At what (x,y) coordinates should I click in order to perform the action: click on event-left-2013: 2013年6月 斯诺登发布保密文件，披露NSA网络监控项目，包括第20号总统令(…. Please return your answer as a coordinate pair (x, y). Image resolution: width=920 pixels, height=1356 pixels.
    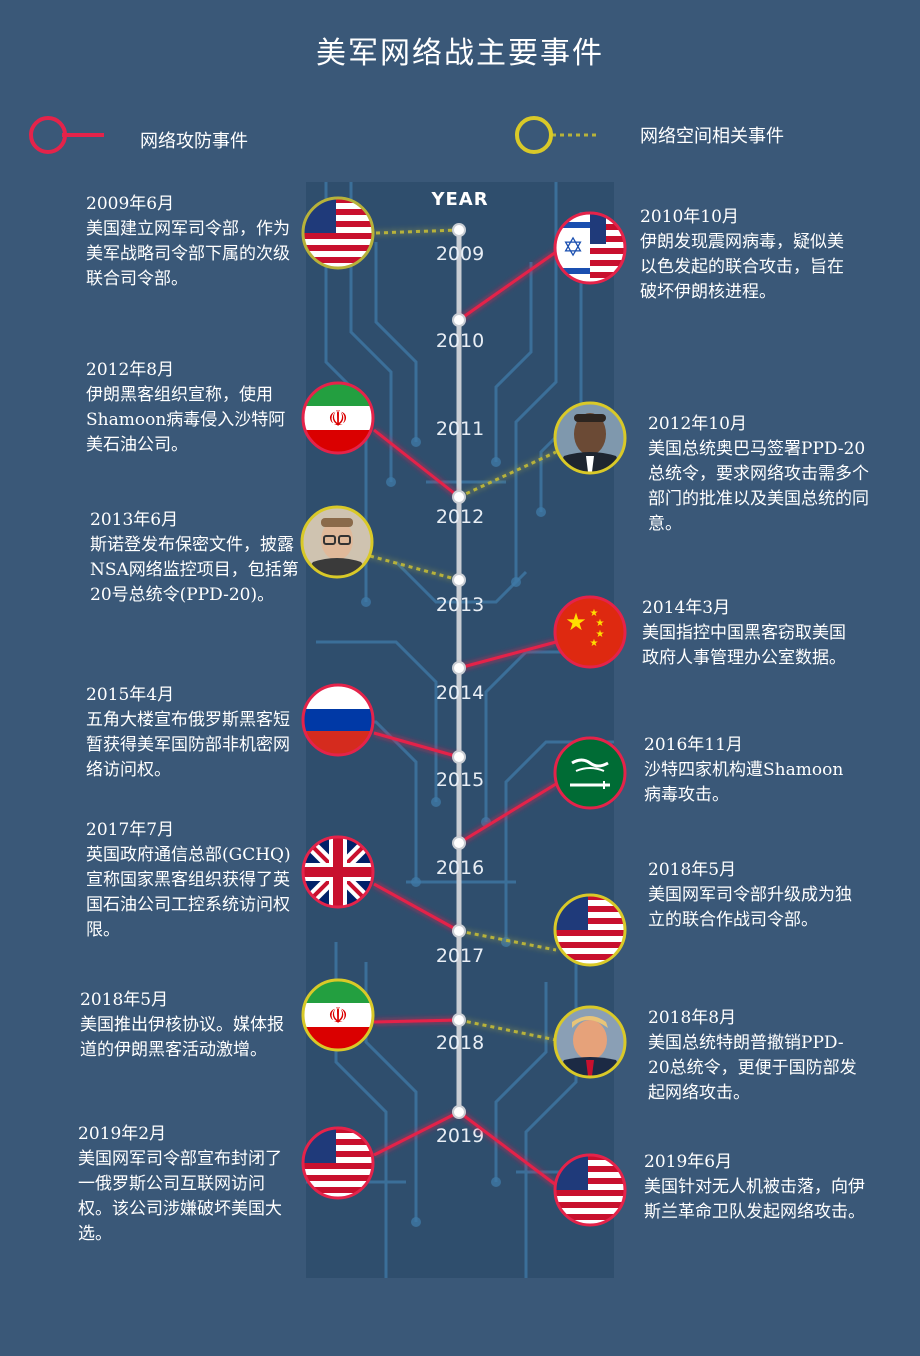
    Looking at the image, I should click on (195, 558).